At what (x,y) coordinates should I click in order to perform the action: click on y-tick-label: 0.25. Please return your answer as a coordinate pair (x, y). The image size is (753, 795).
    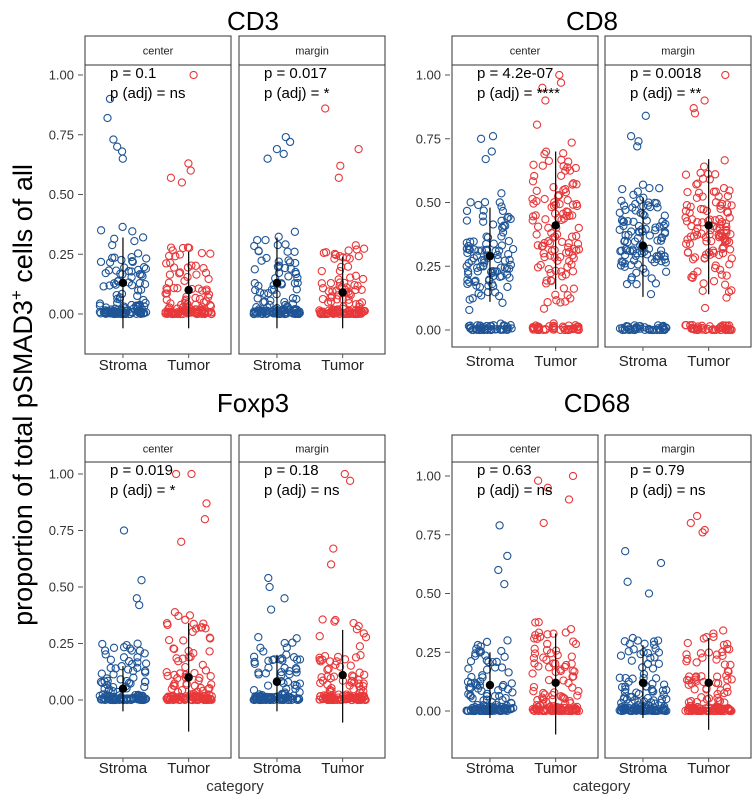
    Looking at the image, I should click on (428, 266).